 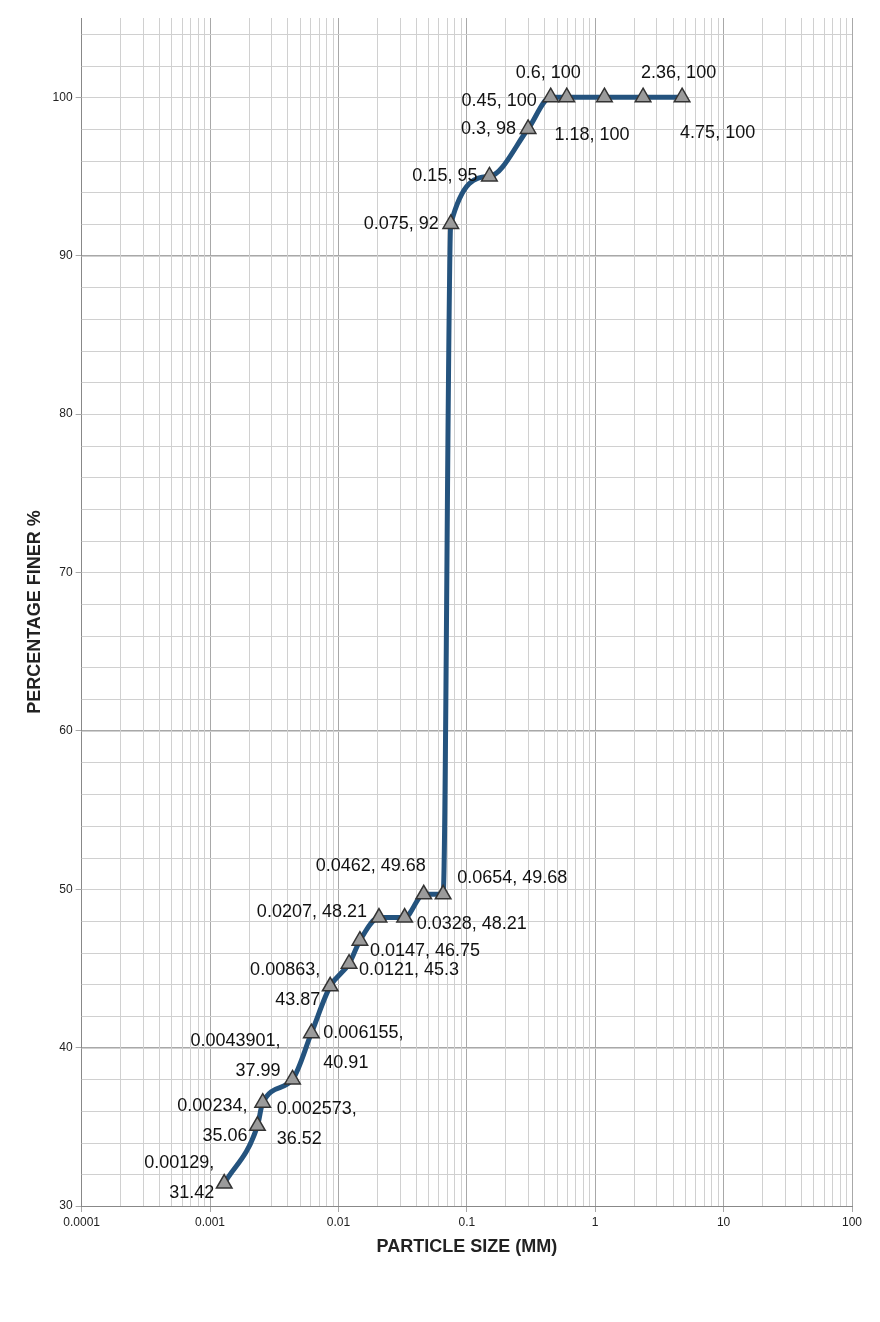 What do you see at coordinates (718, 132) in the screenshot?
I see `data-label: 4.75, 100` at bounding box center [718, 132].